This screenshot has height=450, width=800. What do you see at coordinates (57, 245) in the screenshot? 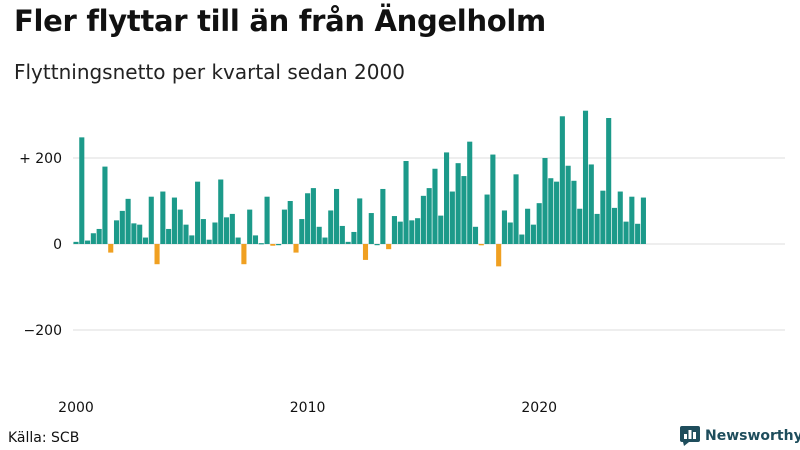
I see `y-tick-label: 0` at bounding box center [57, 245].